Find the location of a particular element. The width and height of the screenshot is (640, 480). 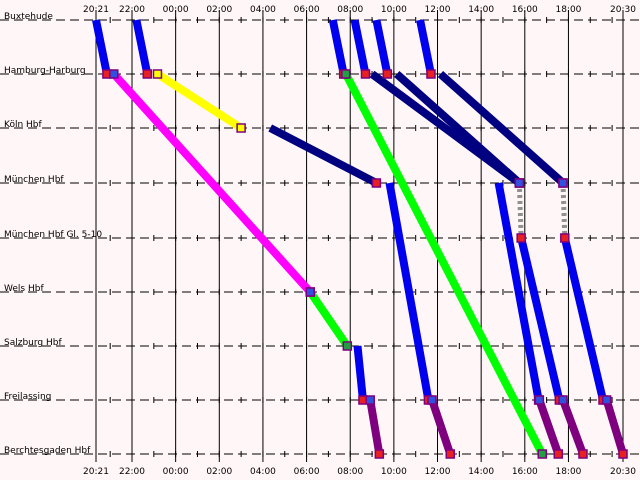

time-label-top: 06:00 is located at coordinates (307, 10).